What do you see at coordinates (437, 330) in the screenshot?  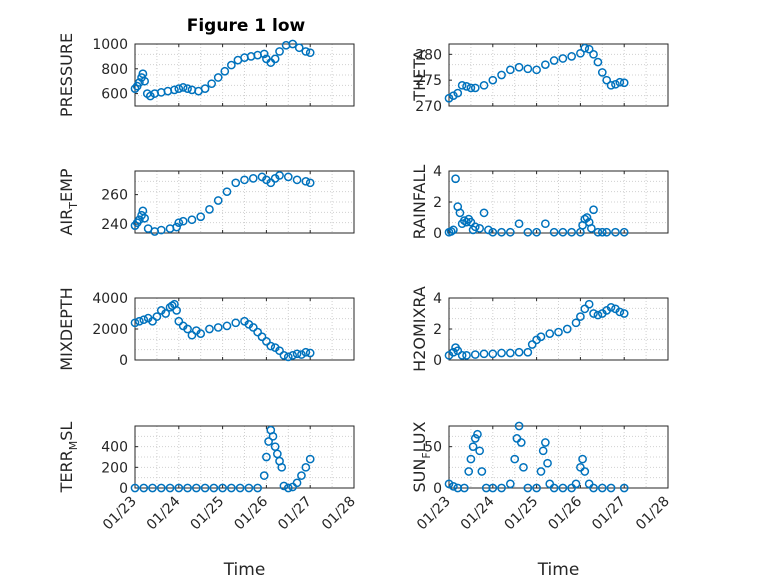 I see `y-tick-label: 2` at bounding box center [437, 330].